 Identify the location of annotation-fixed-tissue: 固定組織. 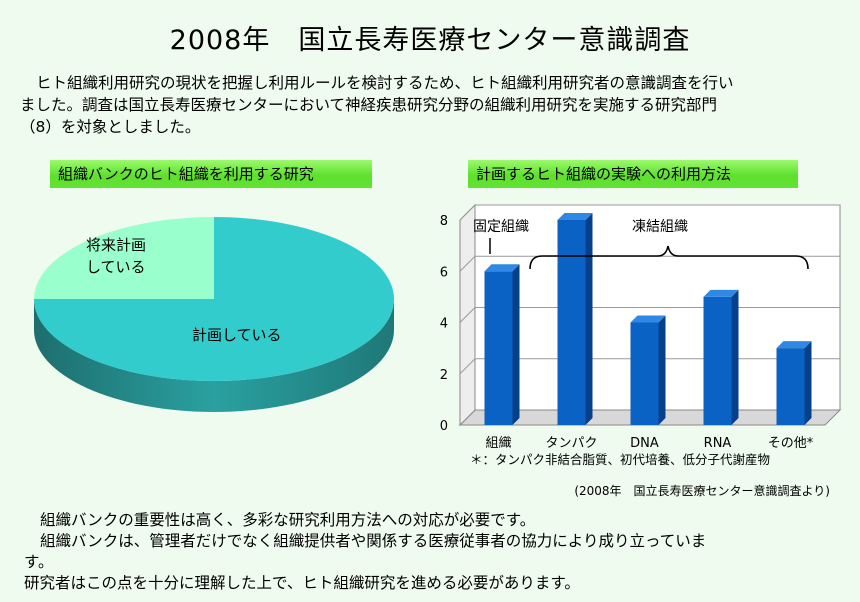
(501, 227).